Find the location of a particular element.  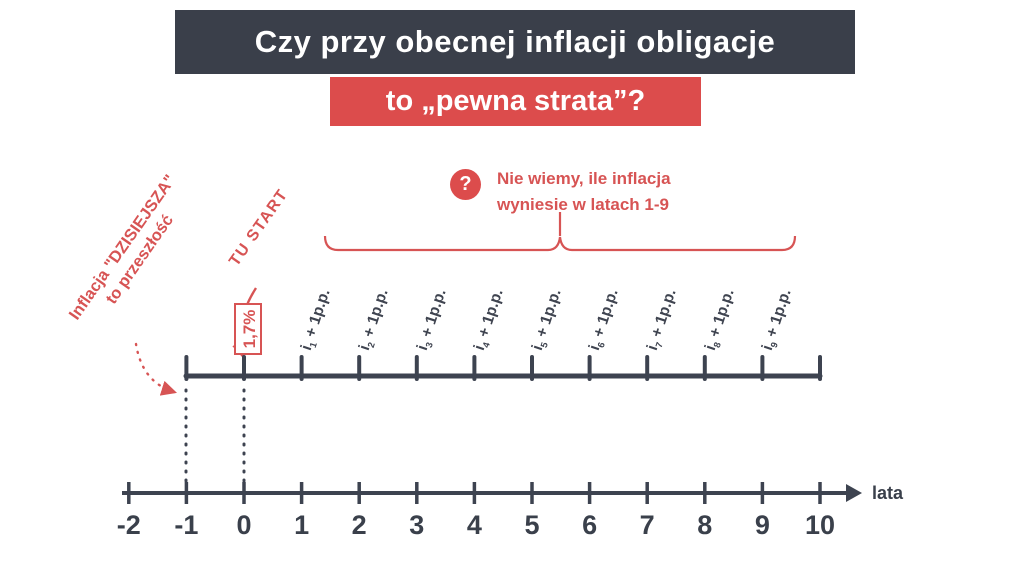

axis-number: 7 is located at coordinates (647, 525).